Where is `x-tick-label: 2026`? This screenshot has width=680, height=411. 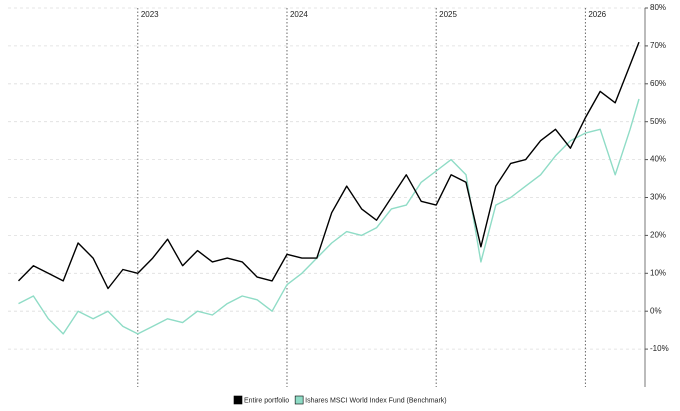
x-tick-label: 2026 is located at coordinates (597, 14).